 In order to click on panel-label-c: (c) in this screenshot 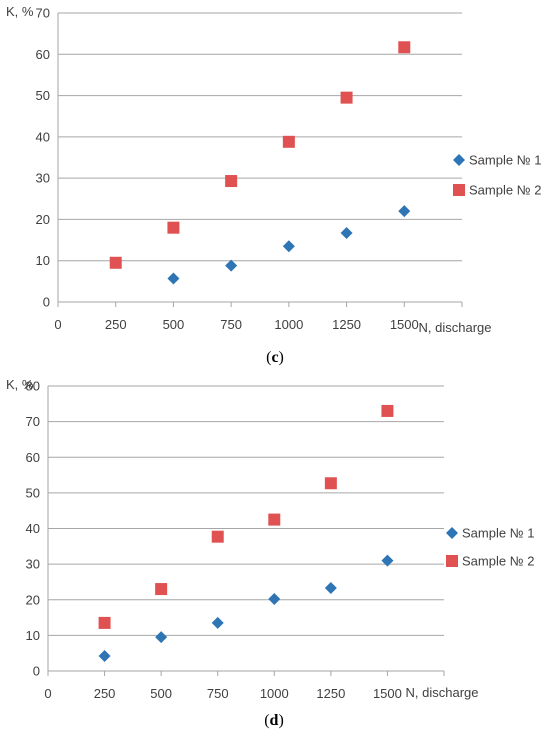, I will do `click(275, 357)`.